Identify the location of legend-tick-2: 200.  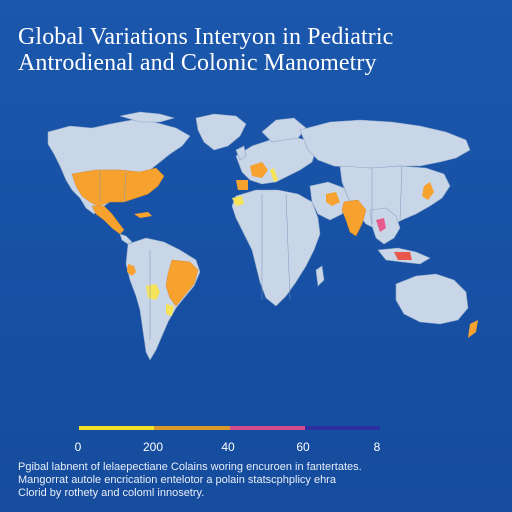
(153, 447).